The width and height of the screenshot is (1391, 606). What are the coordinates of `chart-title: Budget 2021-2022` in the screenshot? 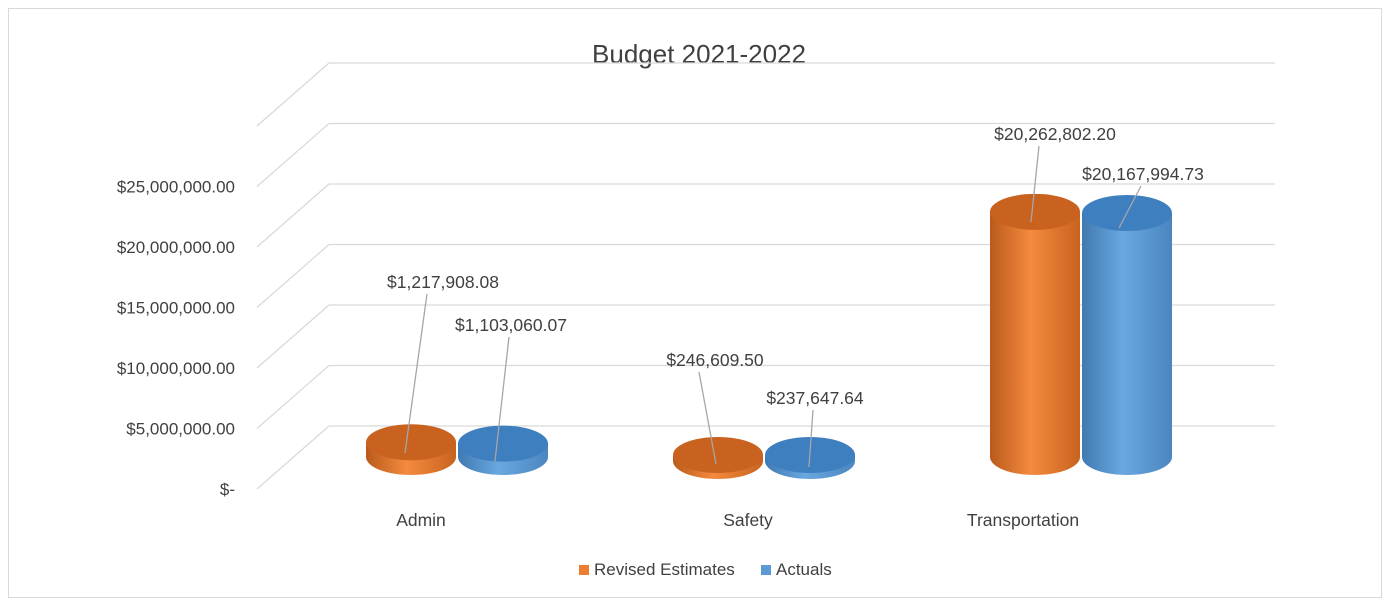 It's located at (699, 54).